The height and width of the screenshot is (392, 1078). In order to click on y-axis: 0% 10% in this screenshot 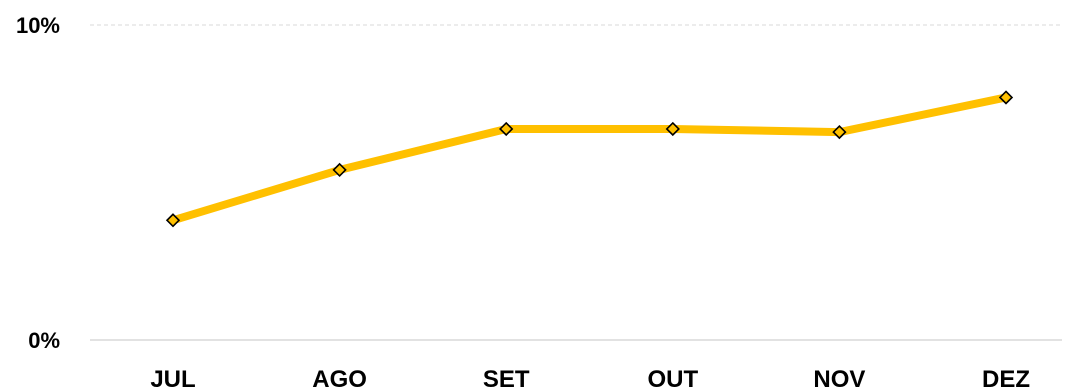, I will do `click(38, 183)`.